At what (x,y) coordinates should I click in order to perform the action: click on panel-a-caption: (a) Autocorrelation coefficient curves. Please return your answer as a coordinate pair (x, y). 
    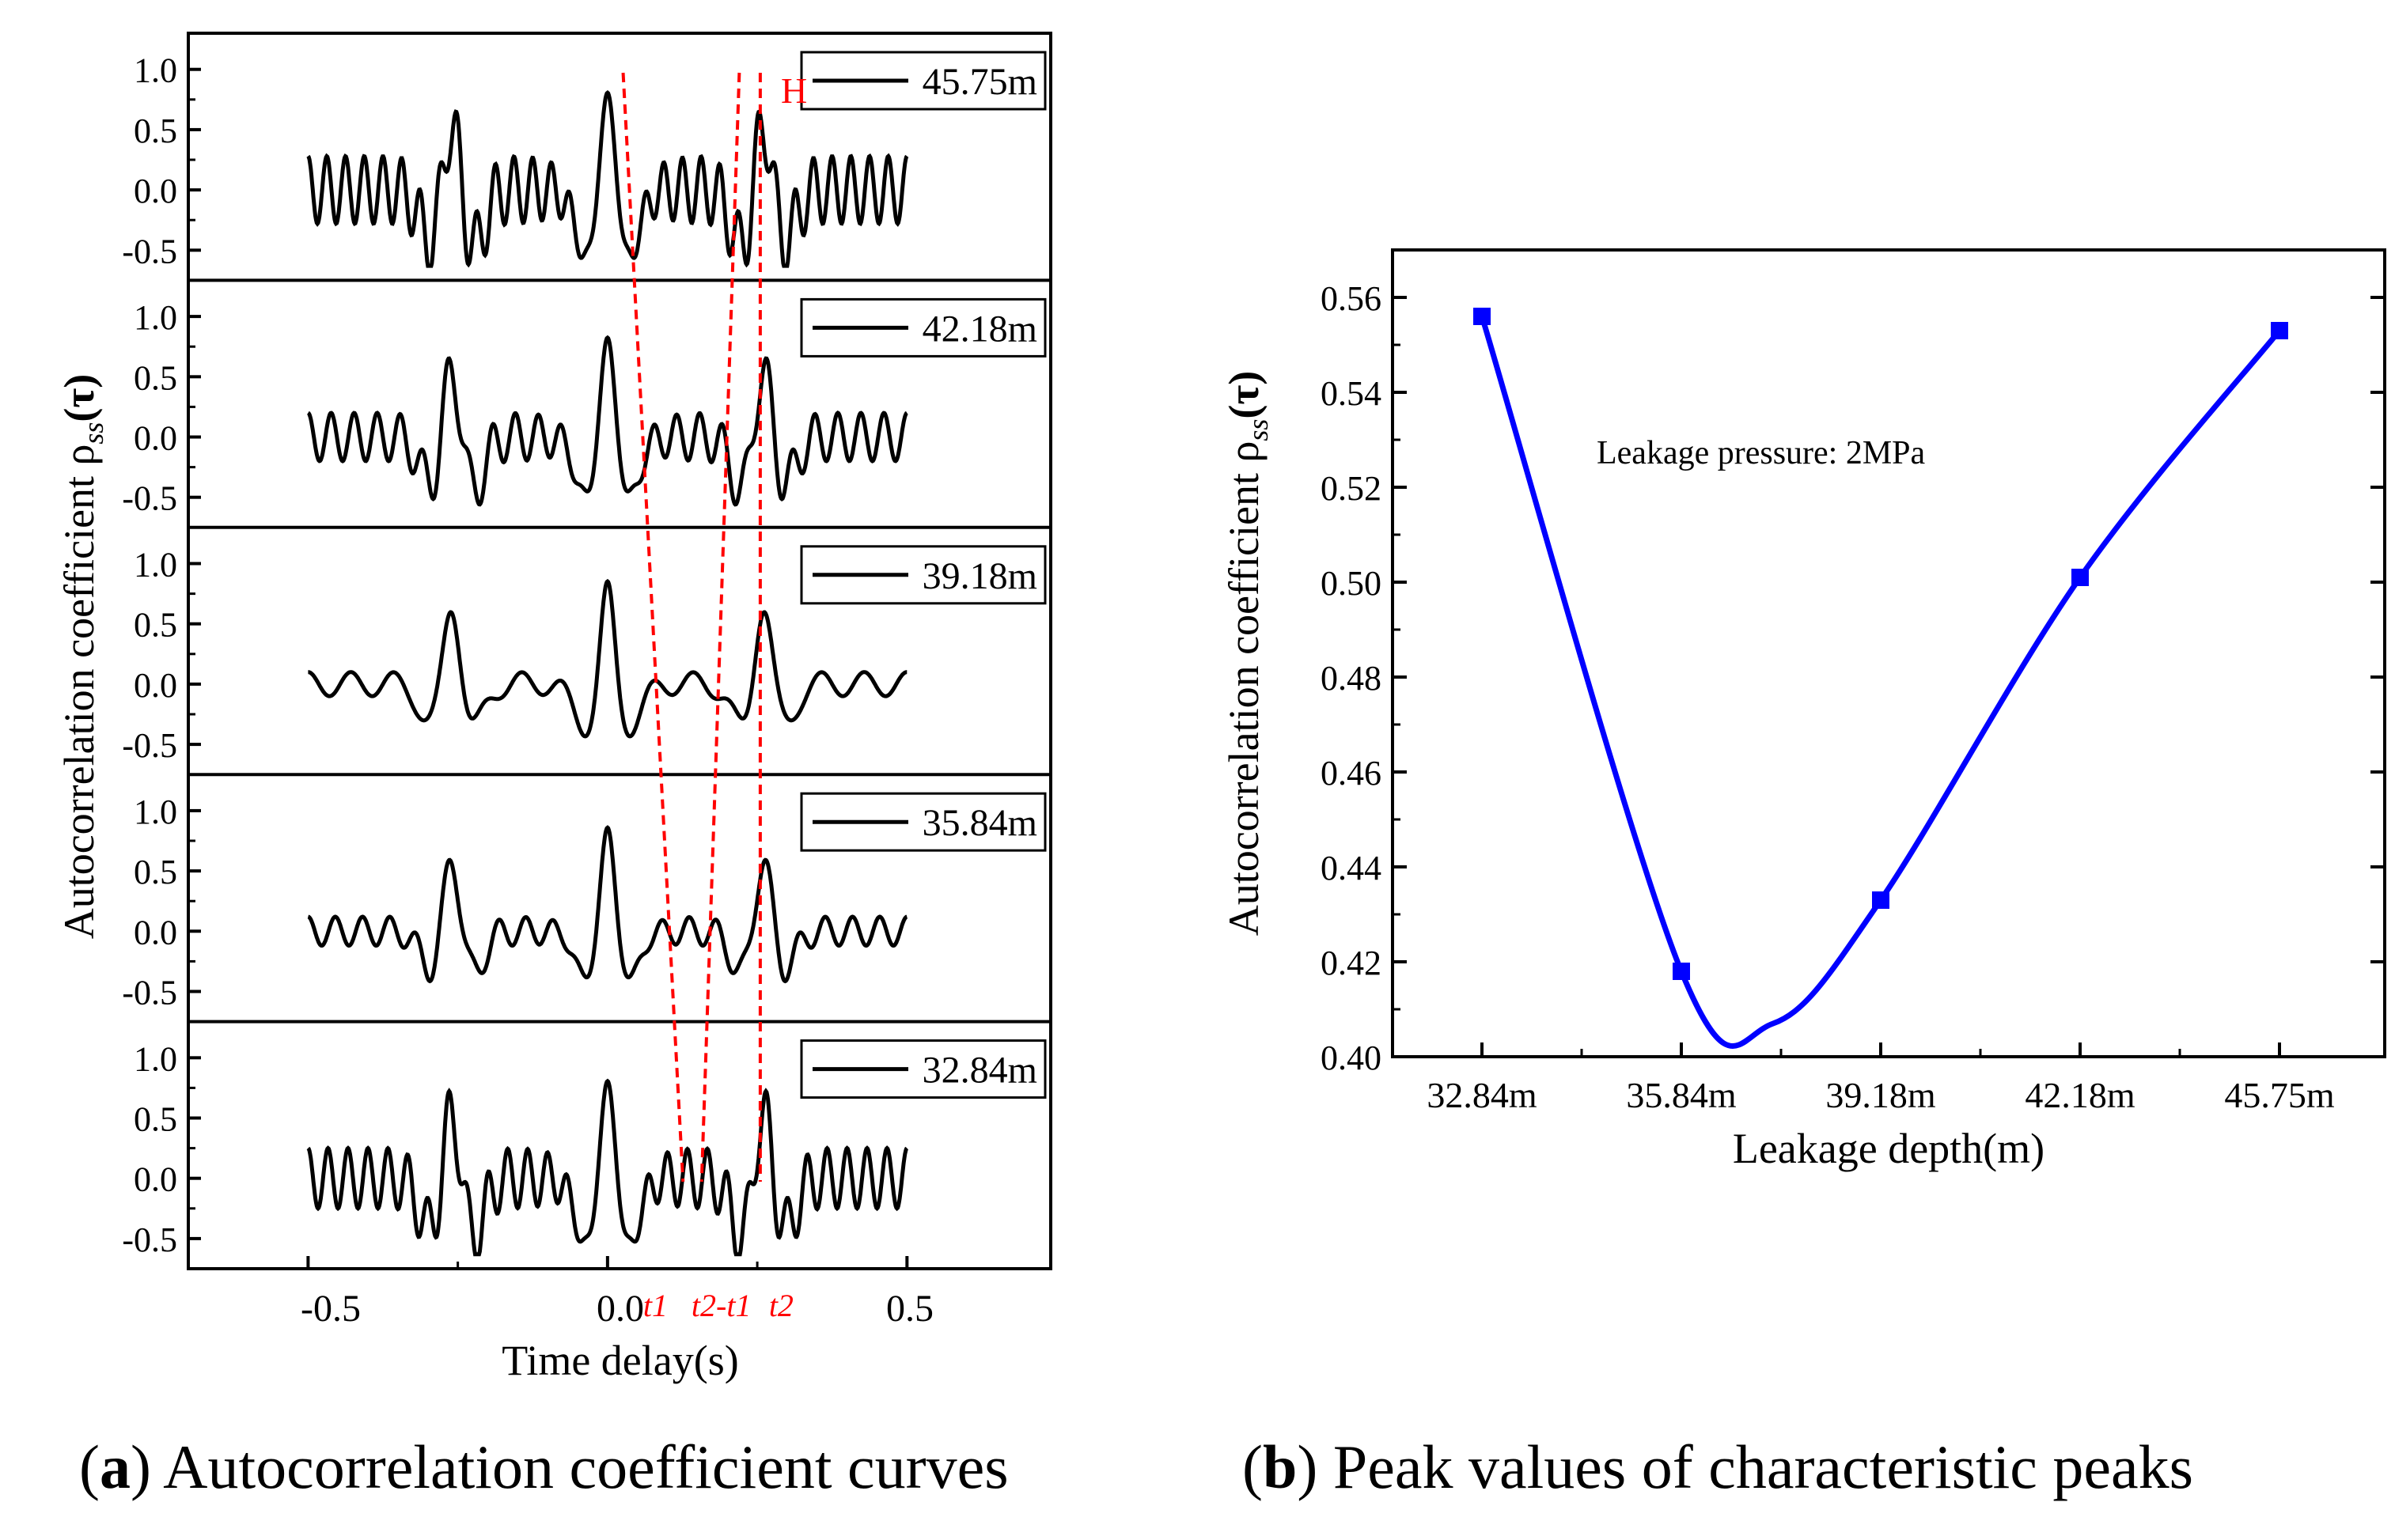
    Looking at the image, I should click on (544, 1466).